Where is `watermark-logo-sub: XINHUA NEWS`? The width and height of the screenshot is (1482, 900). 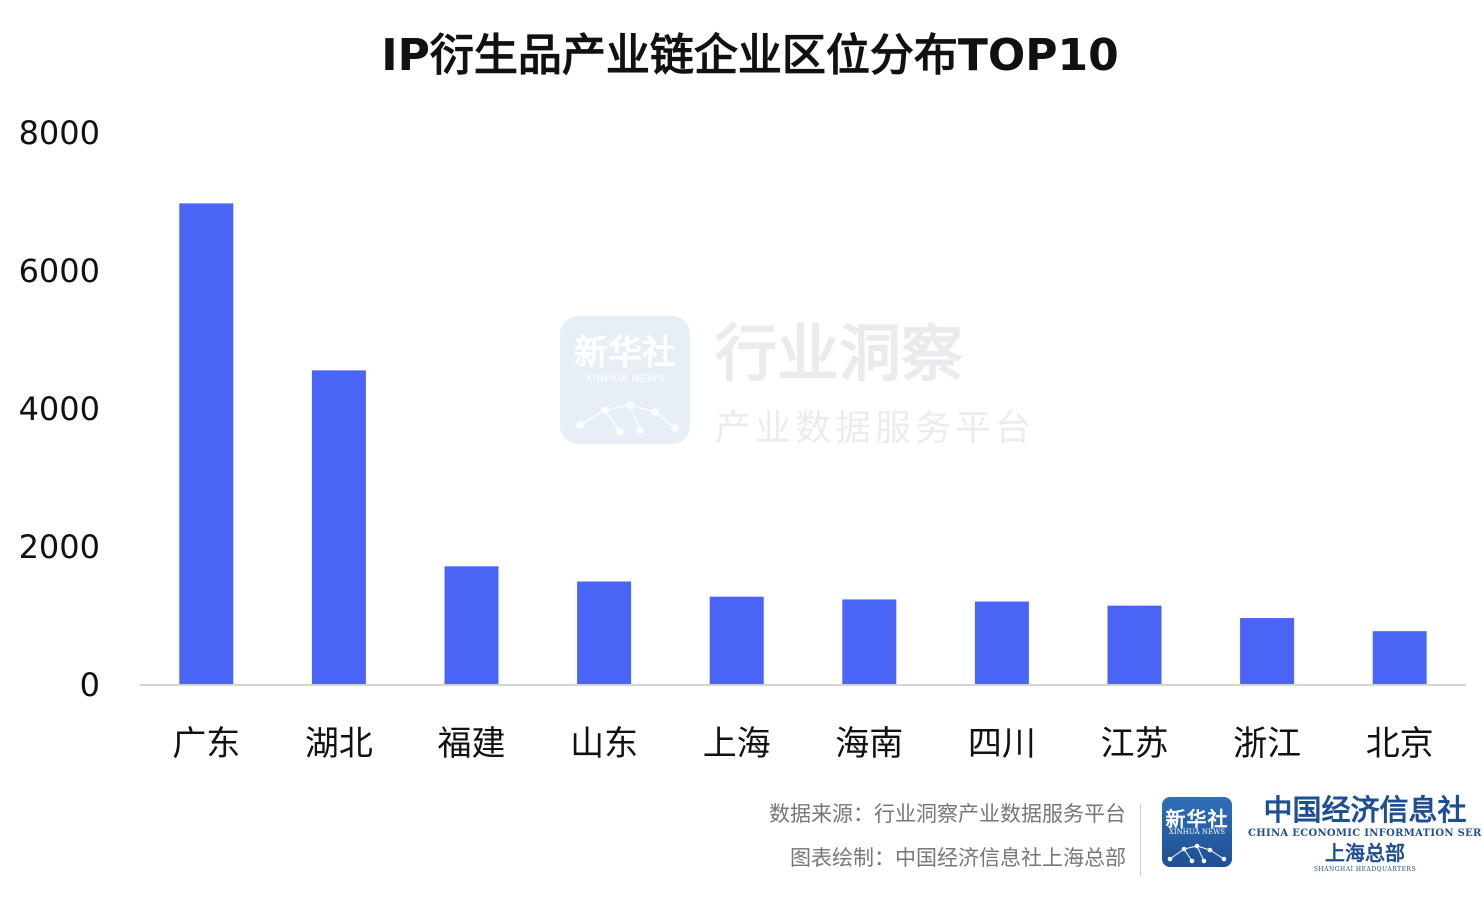
watermark-logo-sub: XINHUA NEWS is located at coordinates (624, 378).